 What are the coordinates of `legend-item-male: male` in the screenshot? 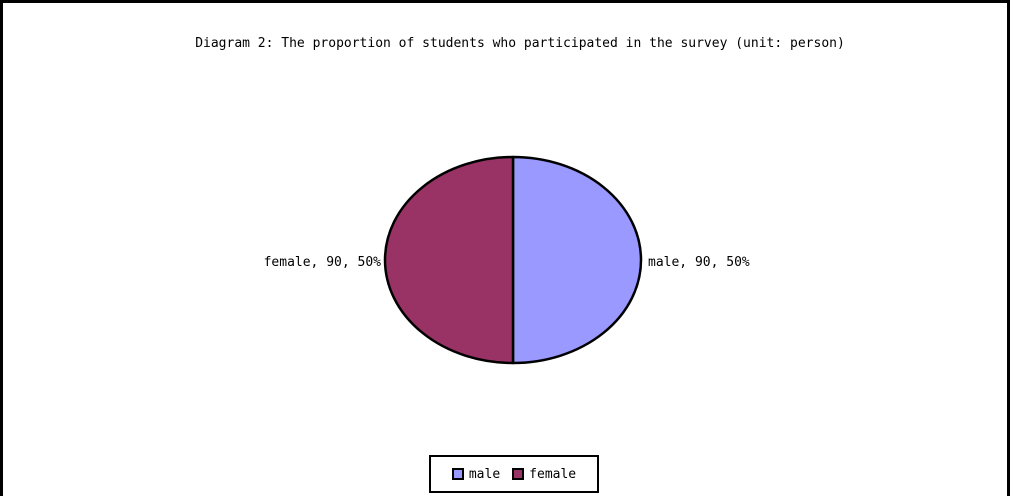 It's located at (476, 474).